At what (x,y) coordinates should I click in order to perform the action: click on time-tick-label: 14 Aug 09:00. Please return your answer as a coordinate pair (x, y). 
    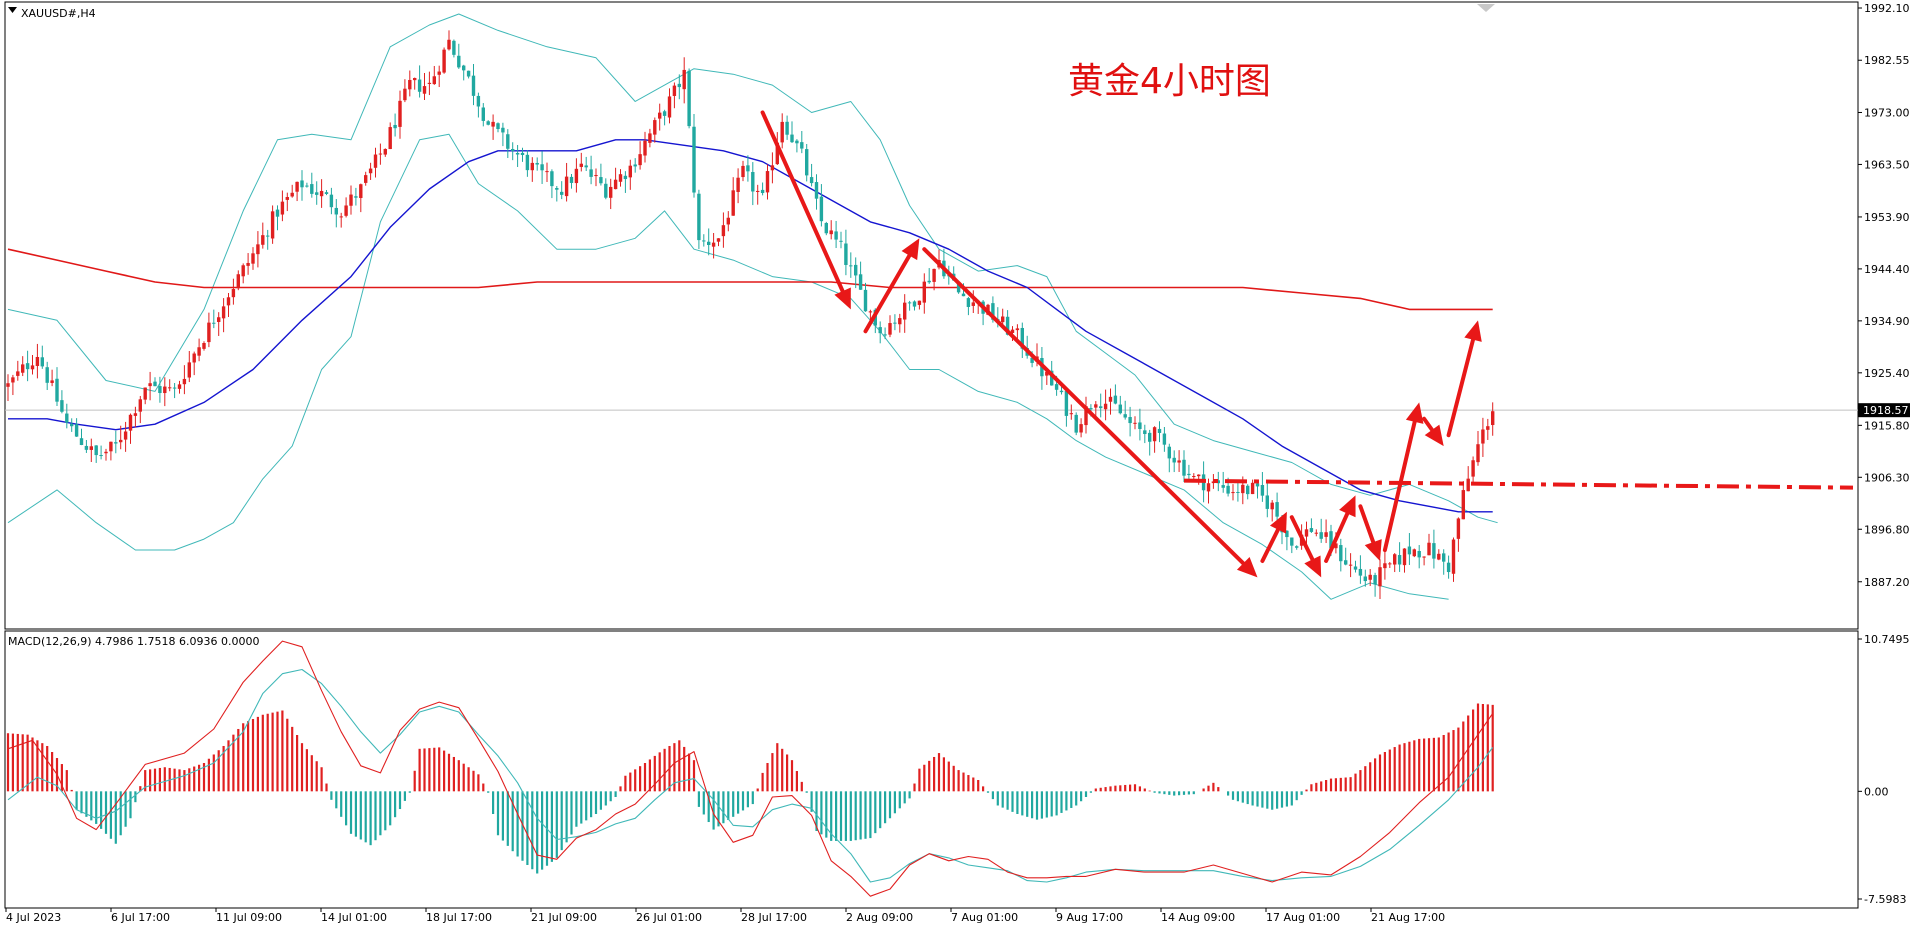
    Looking at the image, I should click on (1198, 917).